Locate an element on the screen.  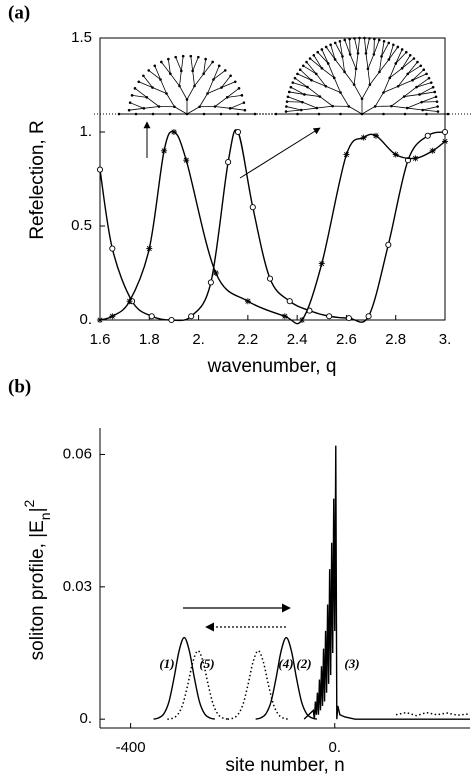
x-tick-label: 2. is located at coordinates (198, 339).